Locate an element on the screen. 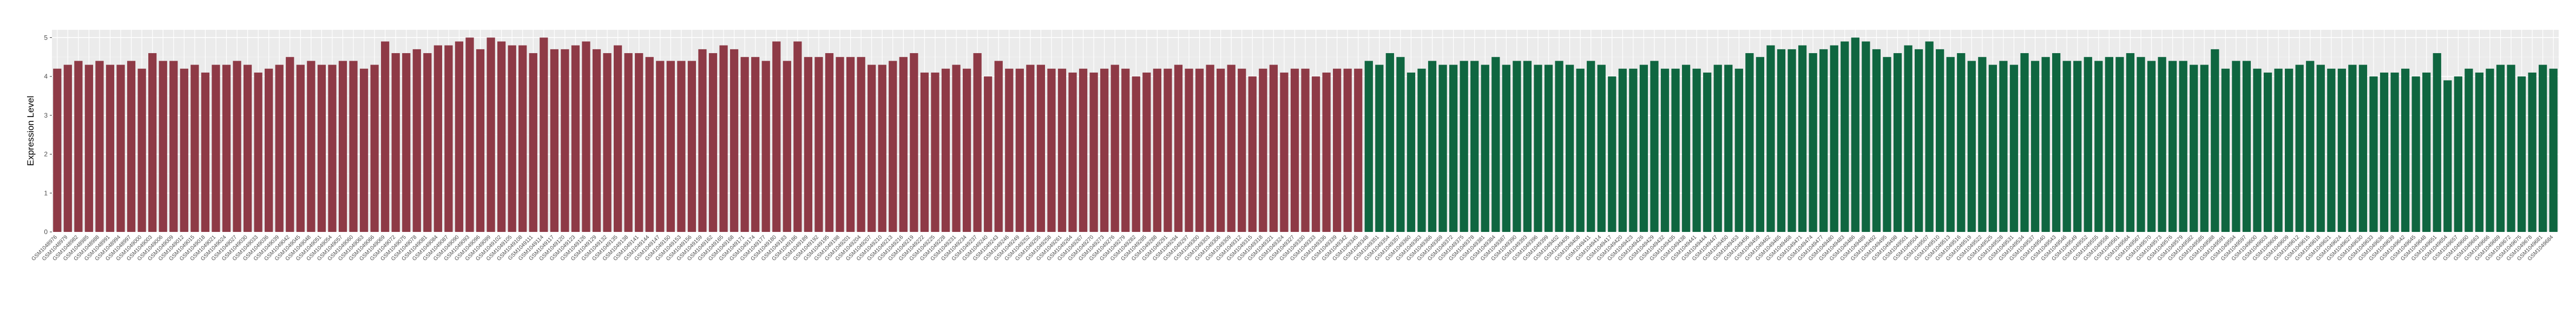 The width and height of the screenshot is (2576, 317). y-tick-label: 2 is located at coordinates (46, 154).